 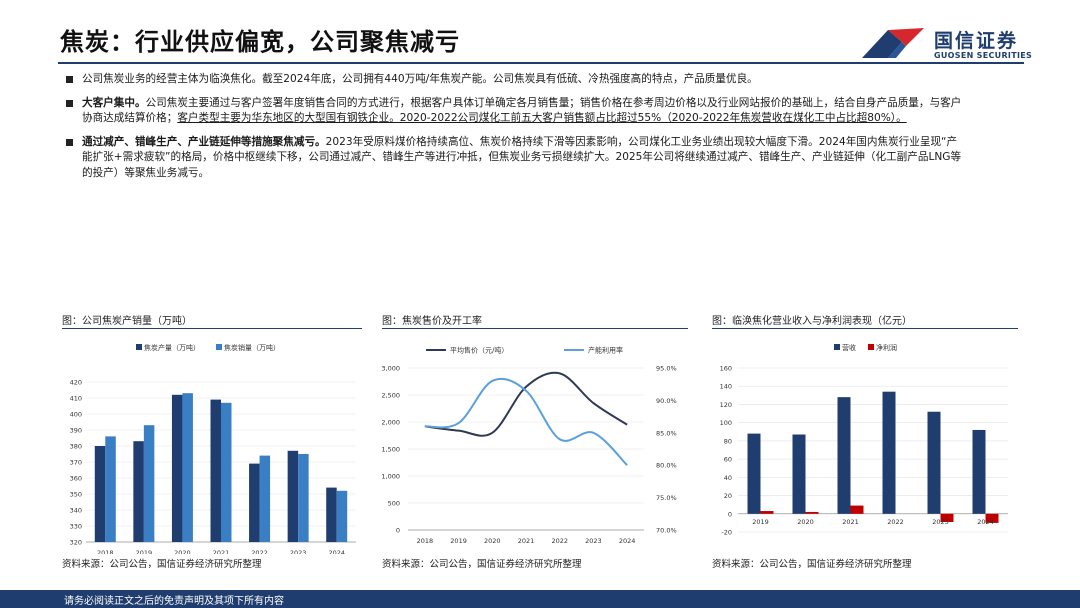 What do you see at coordinates (394, 504) in the screenshot?
I see `y-left-tick-label: 500` at bounding box center [394, 504].